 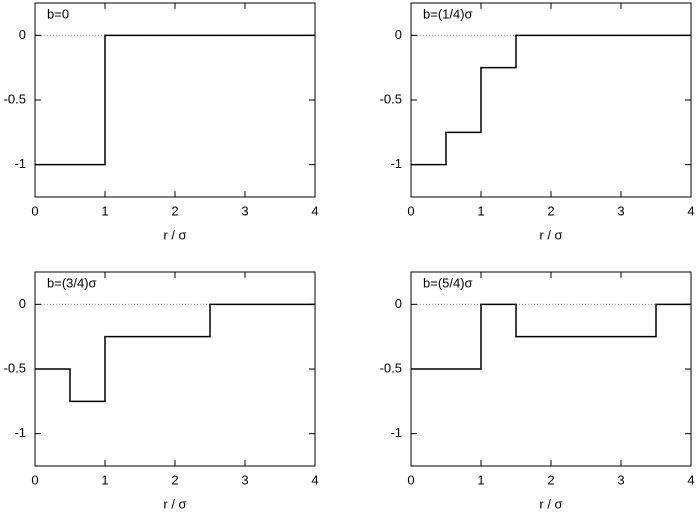 I want to click on panel-title: b=(5/4)σ, so click(x=448, y=282).